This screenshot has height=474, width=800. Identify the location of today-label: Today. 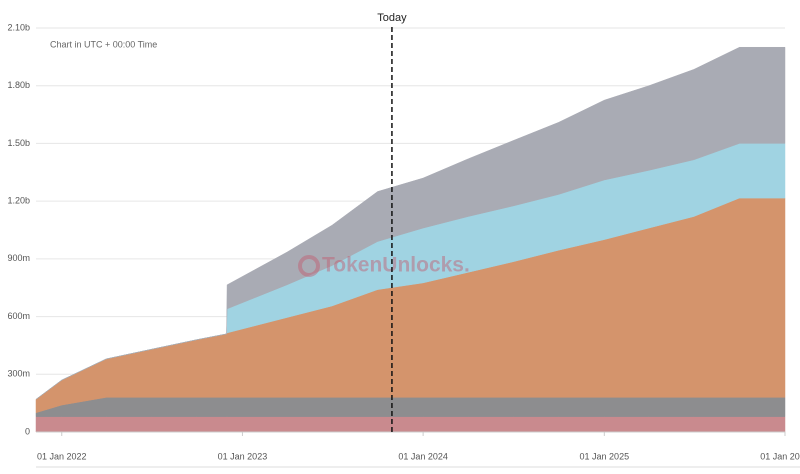
(392, 18).